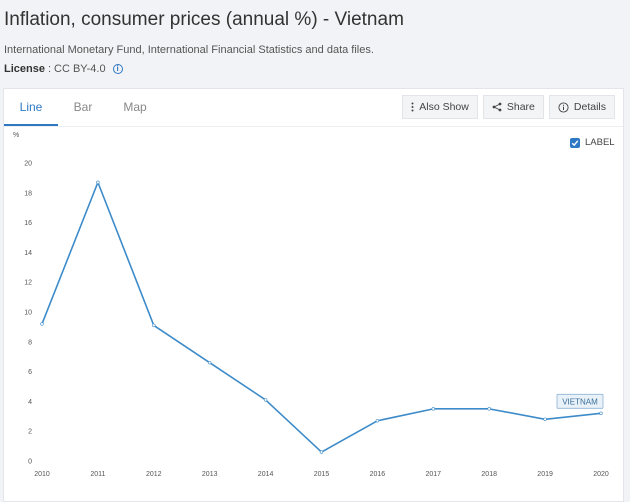  Describe the element at coordinates (412, 107) in the screenshot. I see `more-vertical-icon` at that location.